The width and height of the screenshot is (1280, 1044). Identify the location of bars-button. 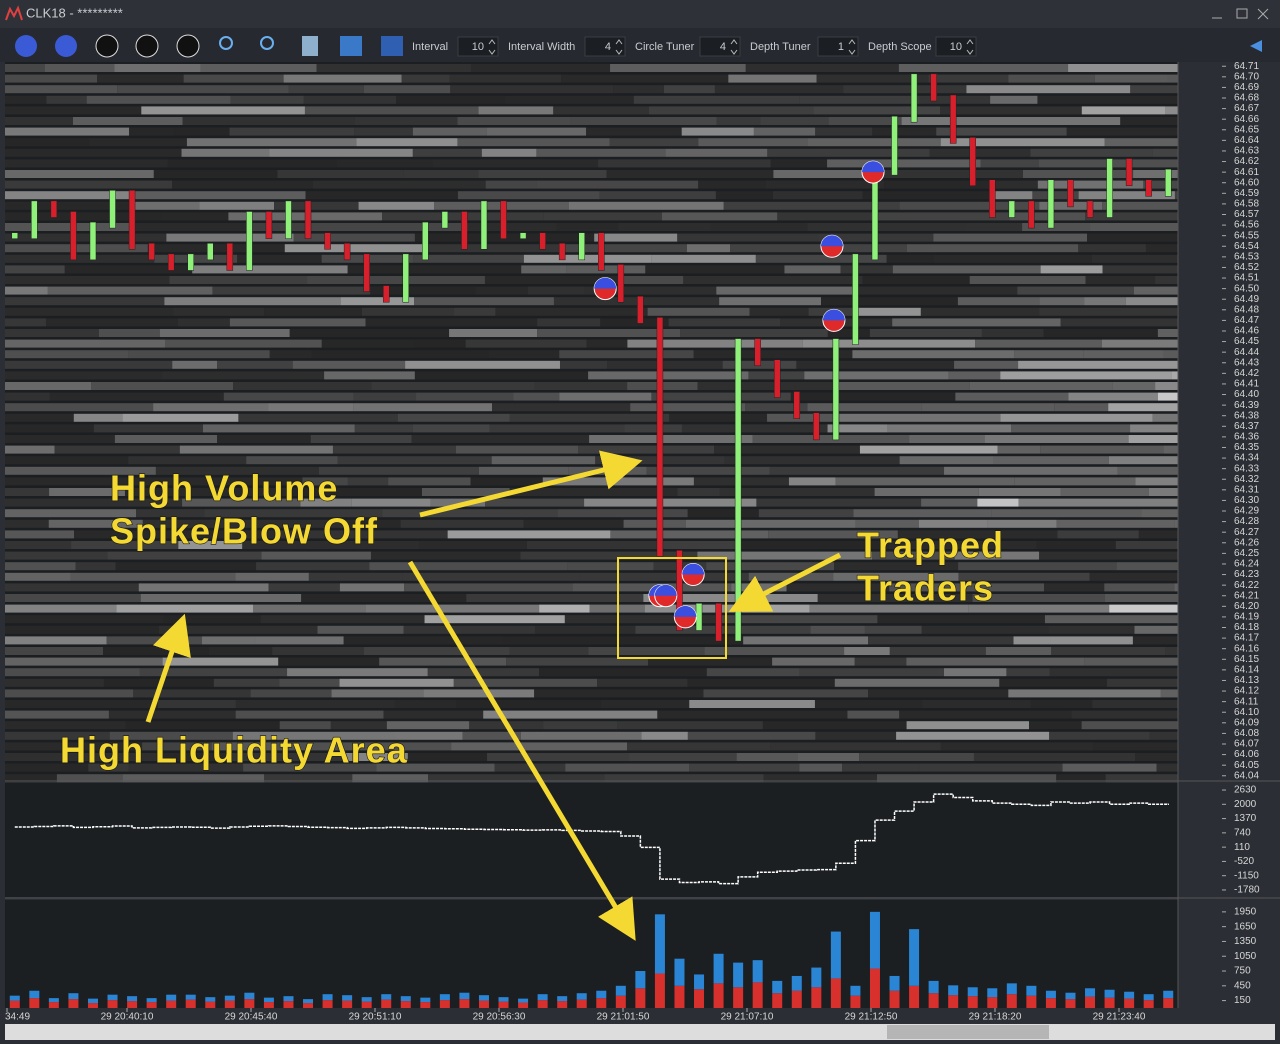
(66, 46).